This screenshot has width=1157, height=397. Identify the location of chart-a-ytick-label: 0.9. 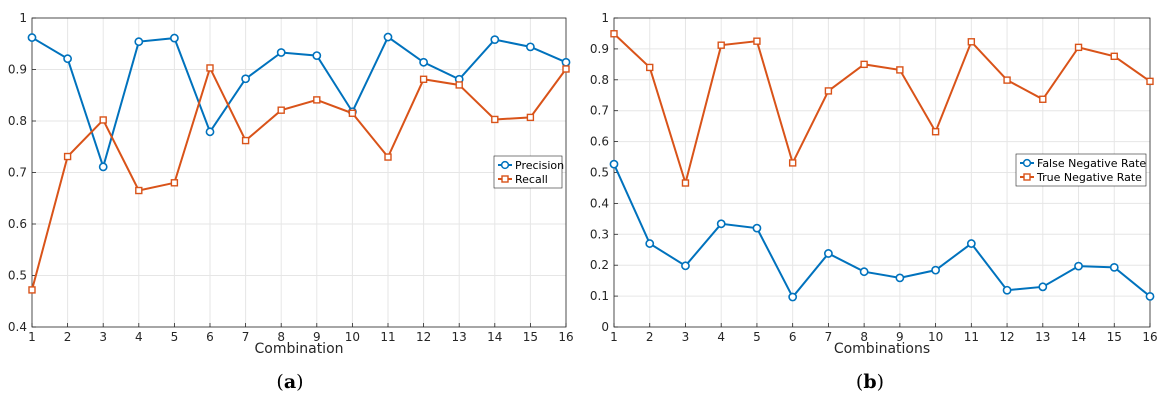
(17, 70).